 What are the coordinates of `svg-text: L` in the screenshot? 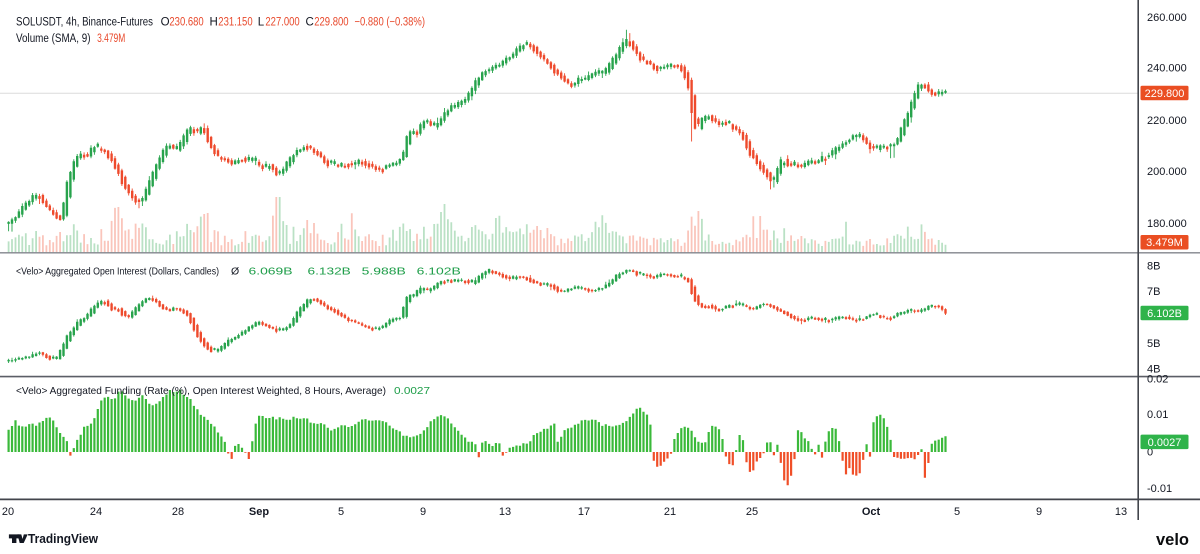 It's located at (261, 23).